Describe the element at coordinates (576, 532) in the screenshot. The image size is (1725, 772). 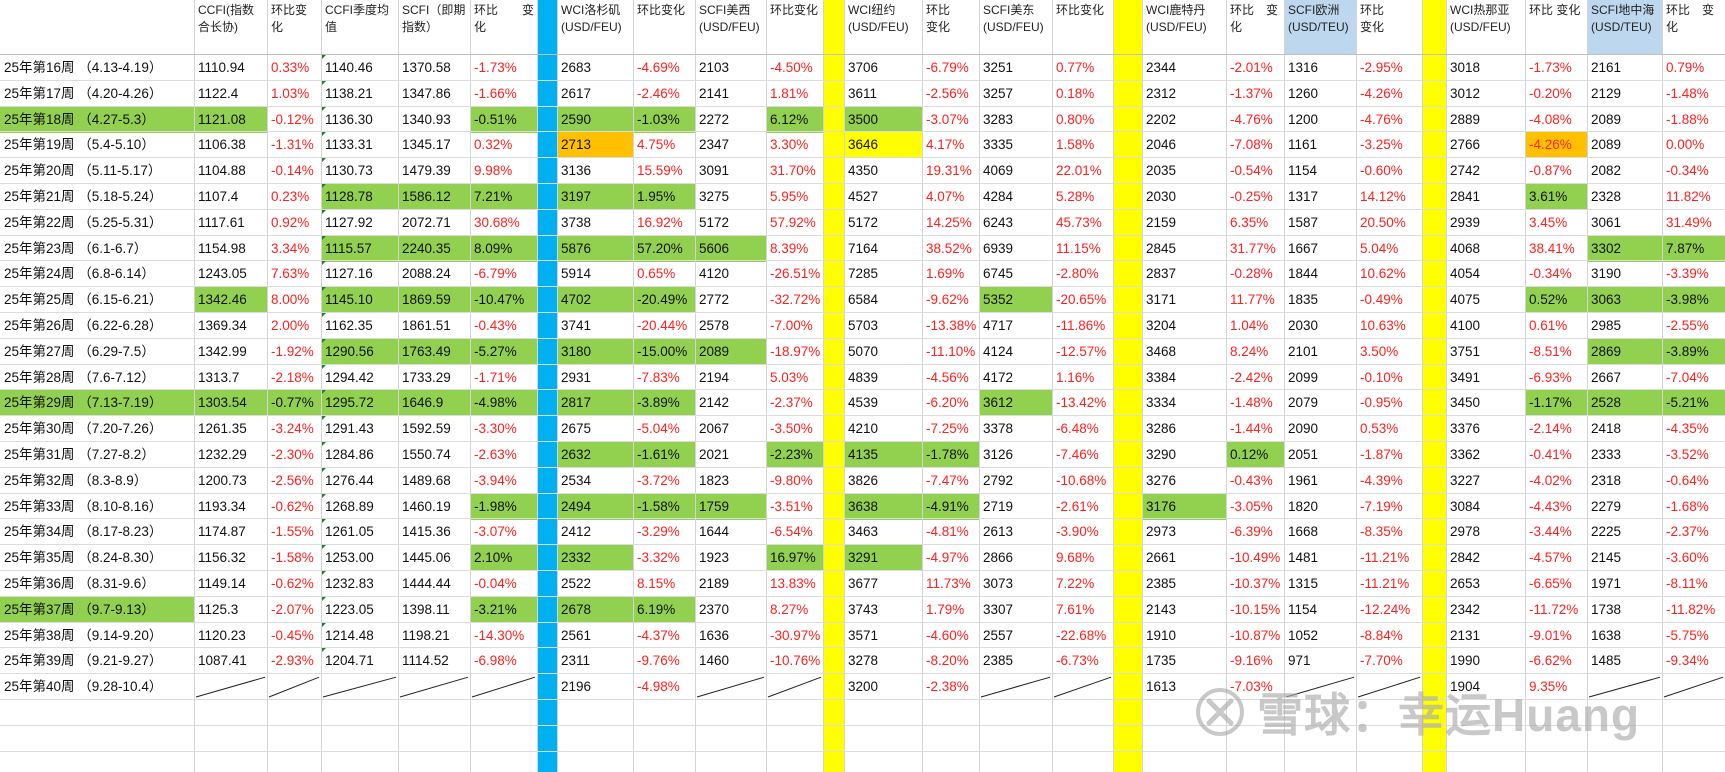
I see `table-cell: 2412` at that location.